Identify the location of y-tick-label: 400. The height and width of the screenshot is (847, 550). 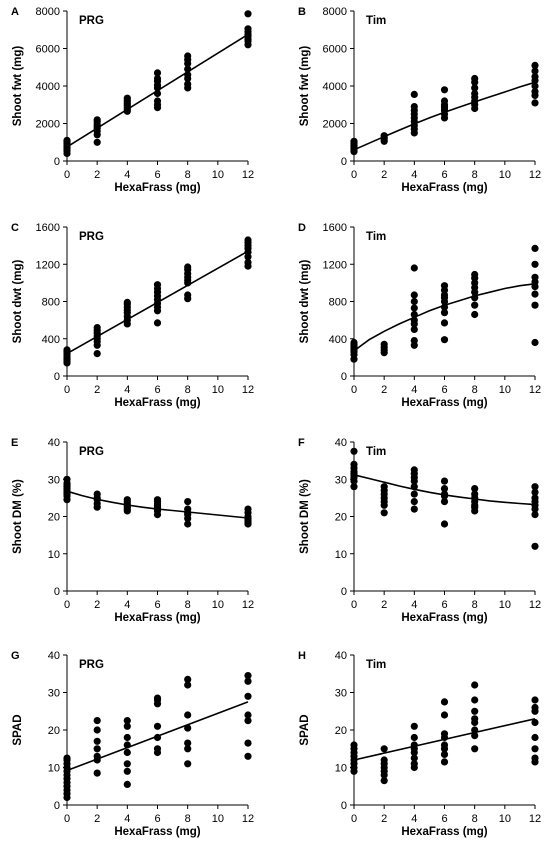
(51, 340).